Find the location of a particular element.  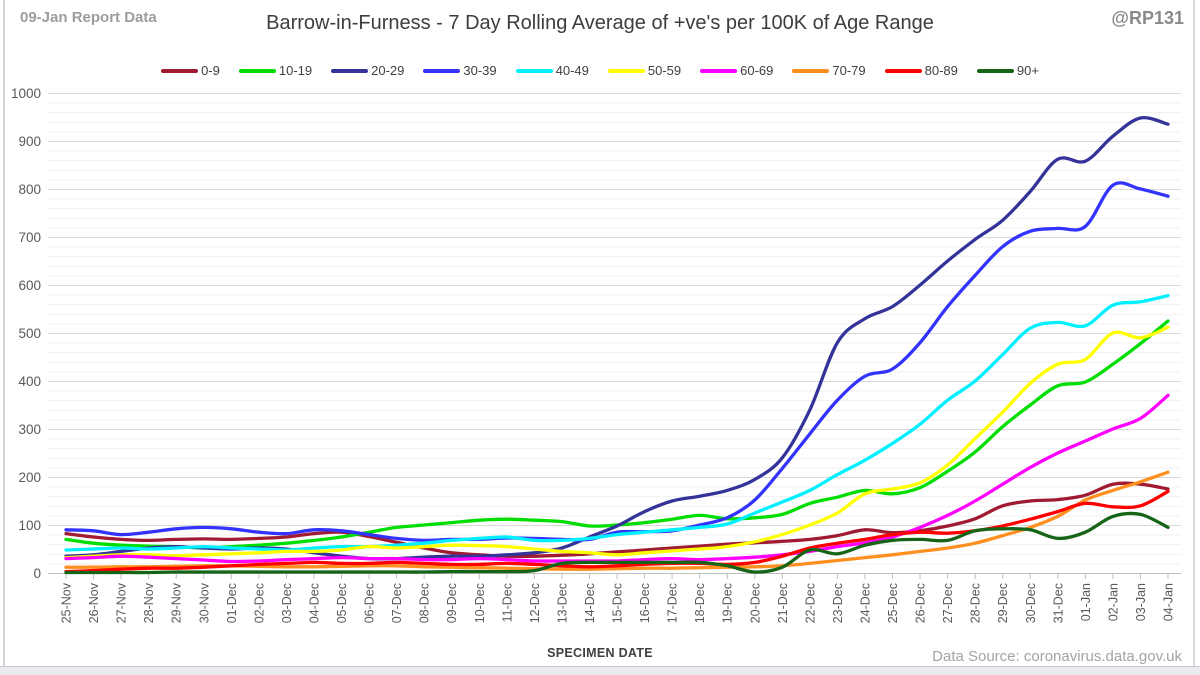

x-axis-tick-label: 06-Dec is located at coordinates (370, 603).